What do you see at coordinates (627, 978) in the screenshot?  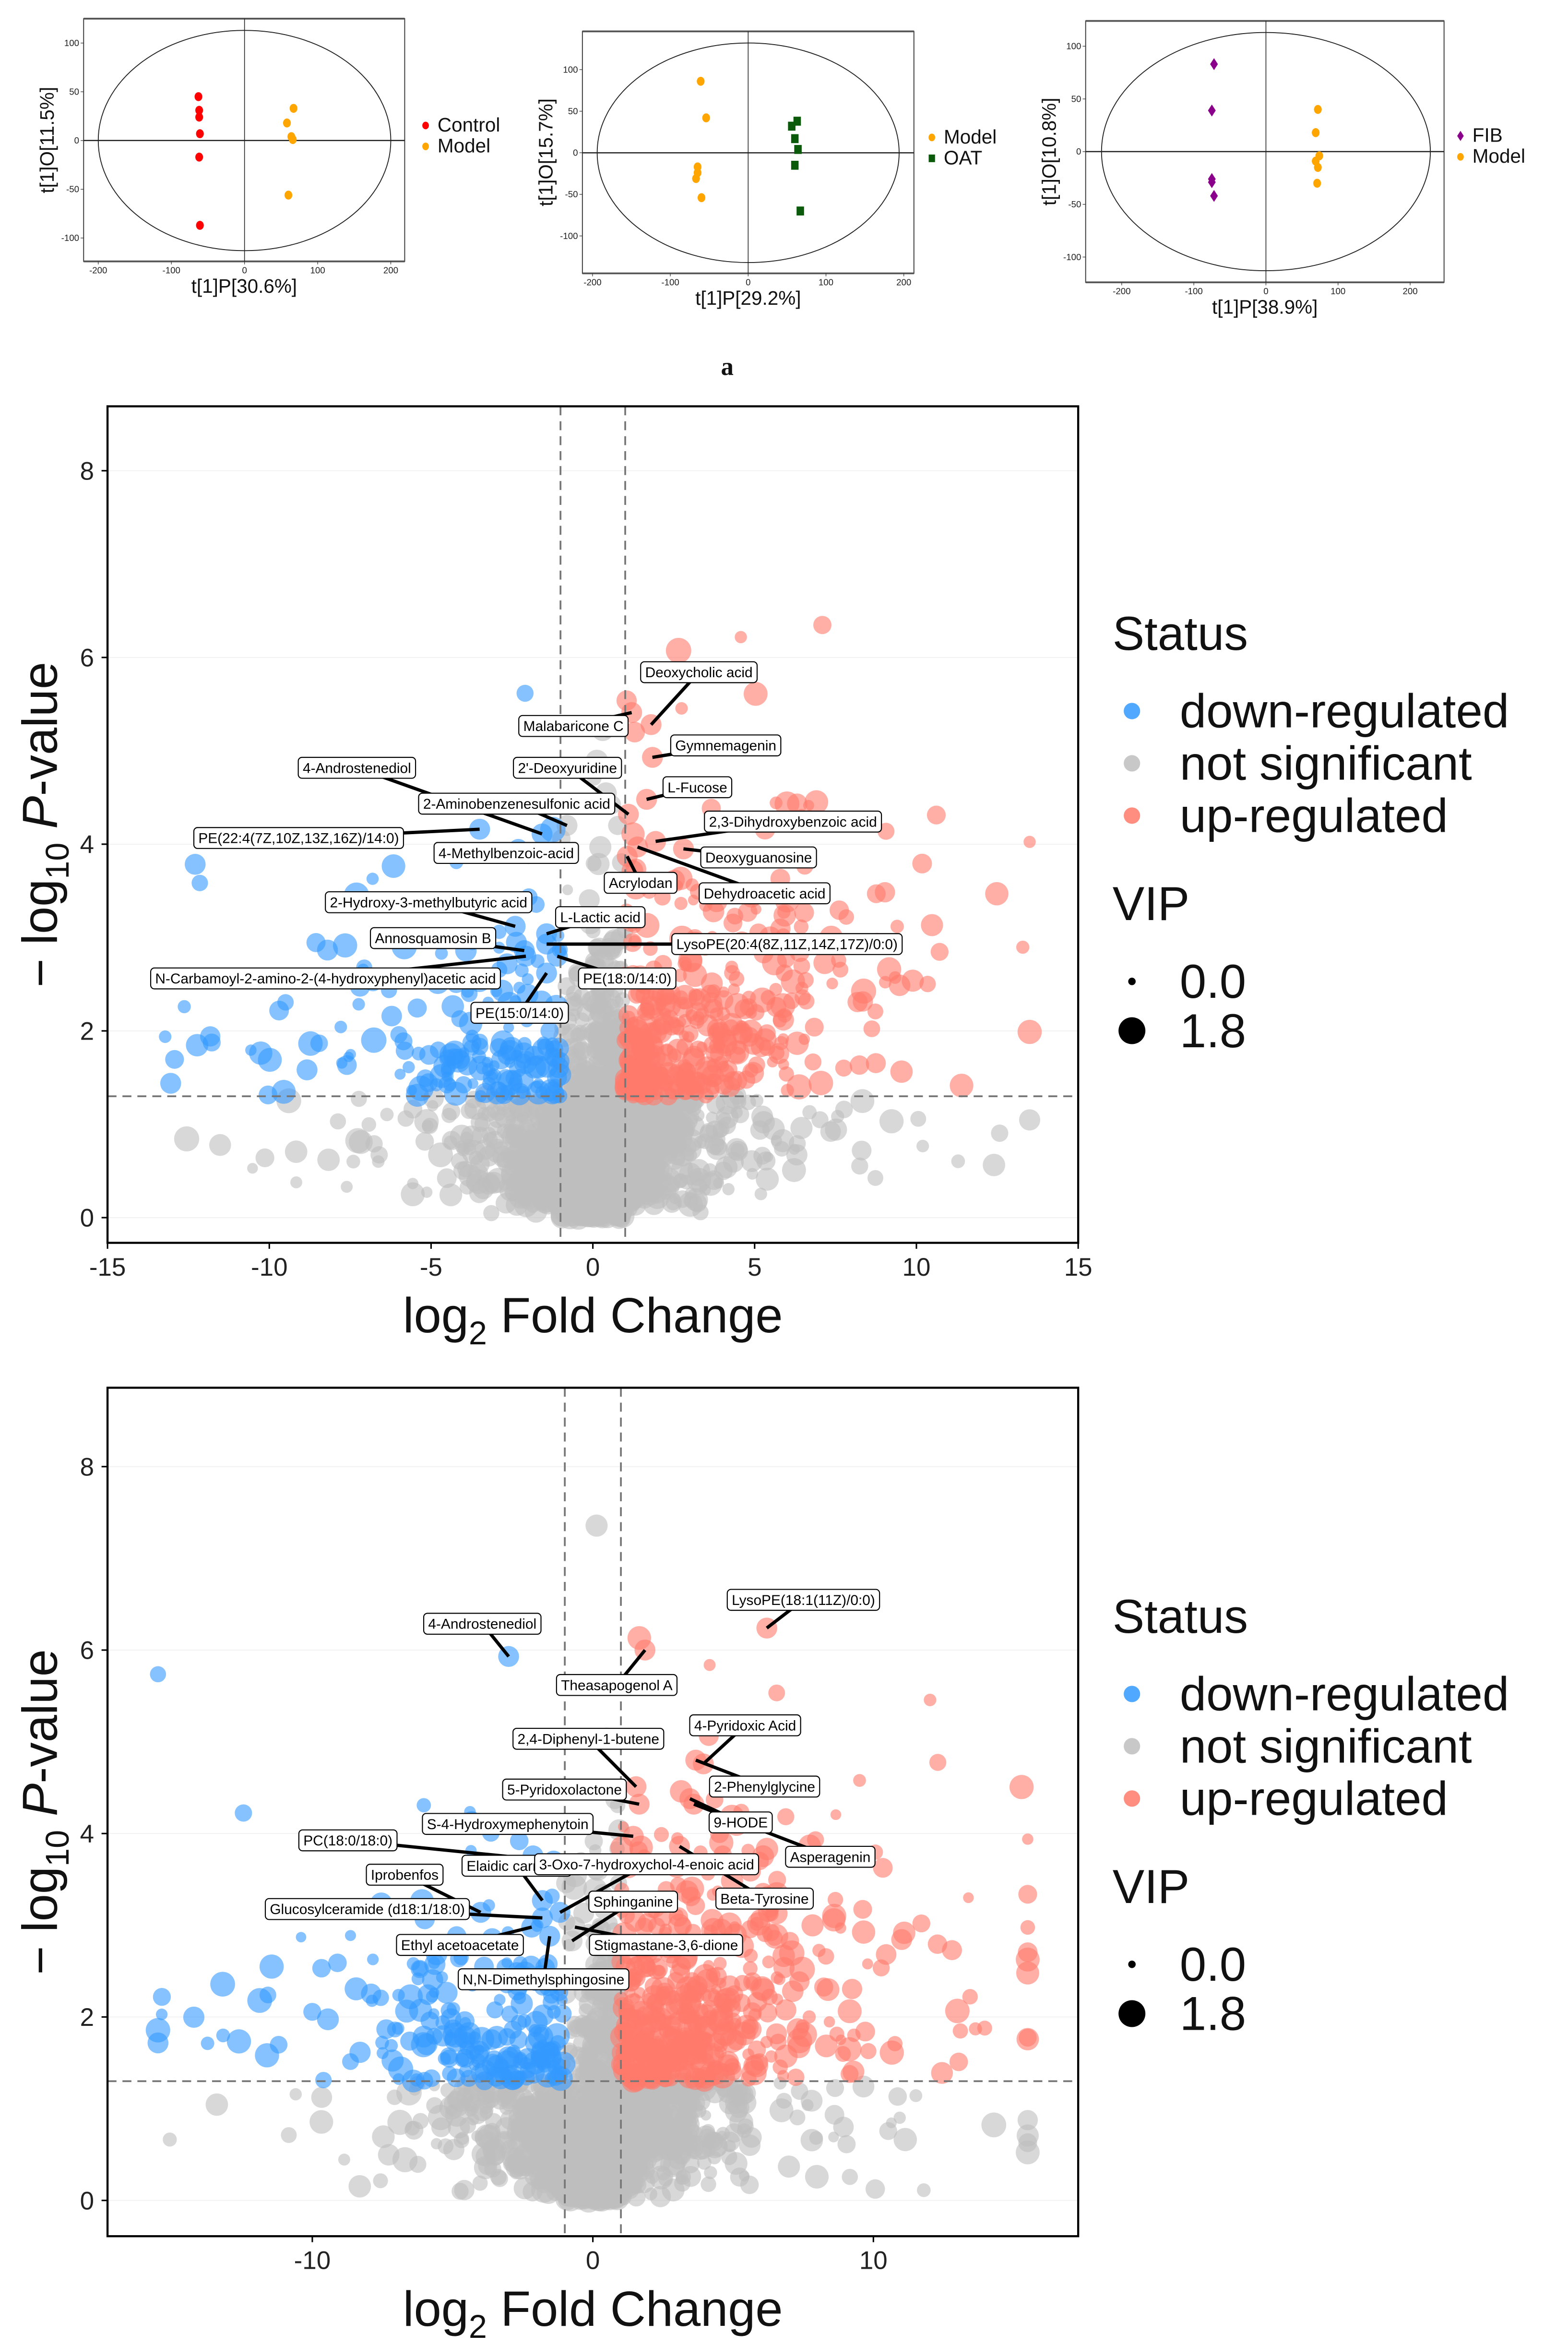 I see `metabolite-label: PE(18:0/14:0)` at bounding box center [627, 978].